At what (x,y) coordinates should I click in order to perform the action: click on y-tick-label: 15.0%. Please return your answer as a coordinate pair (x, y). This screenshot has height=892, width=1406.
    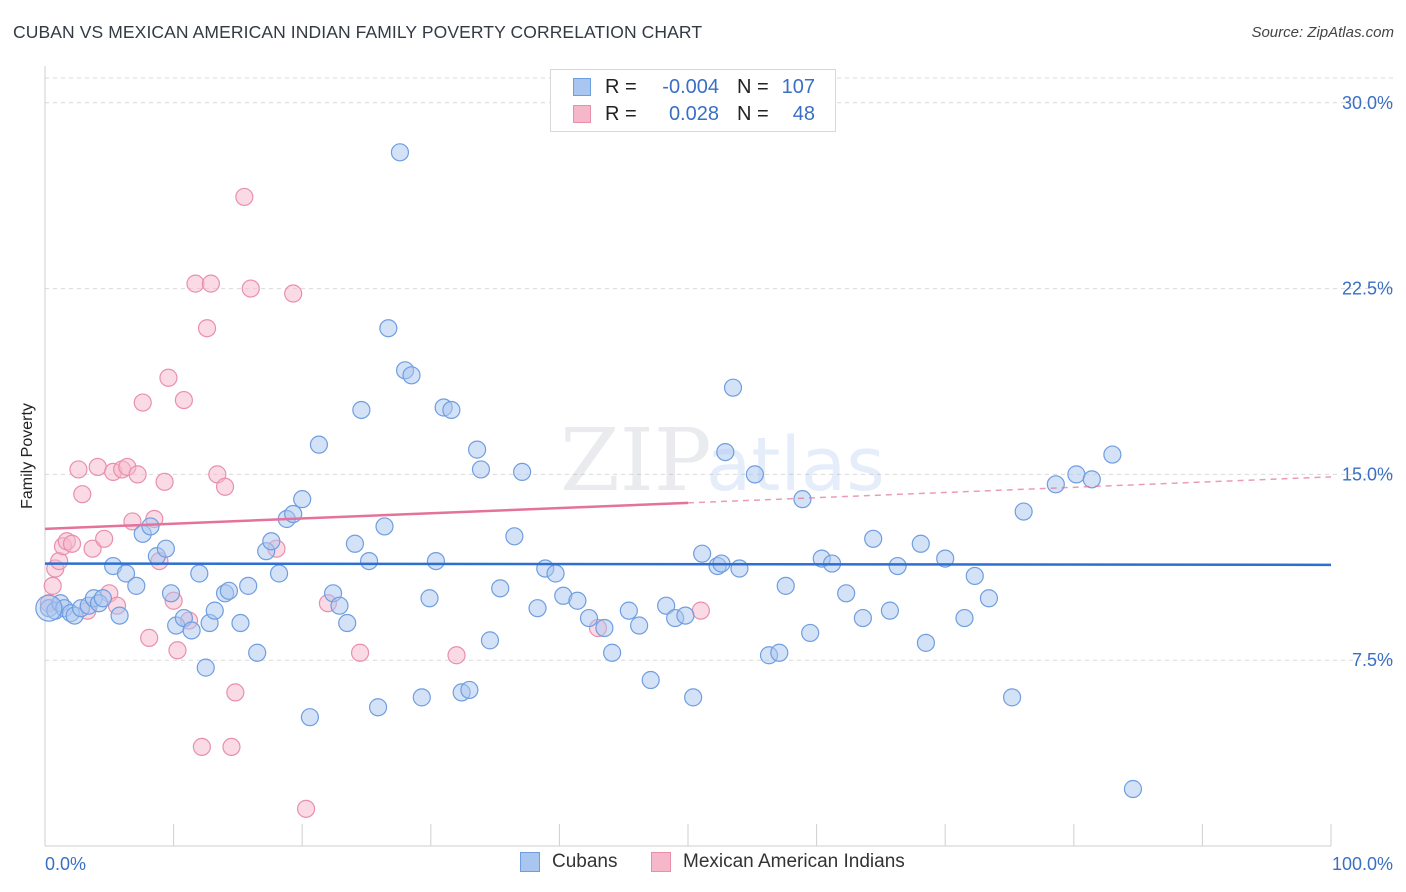
    Looking at the image, I should click on (1367, 474).